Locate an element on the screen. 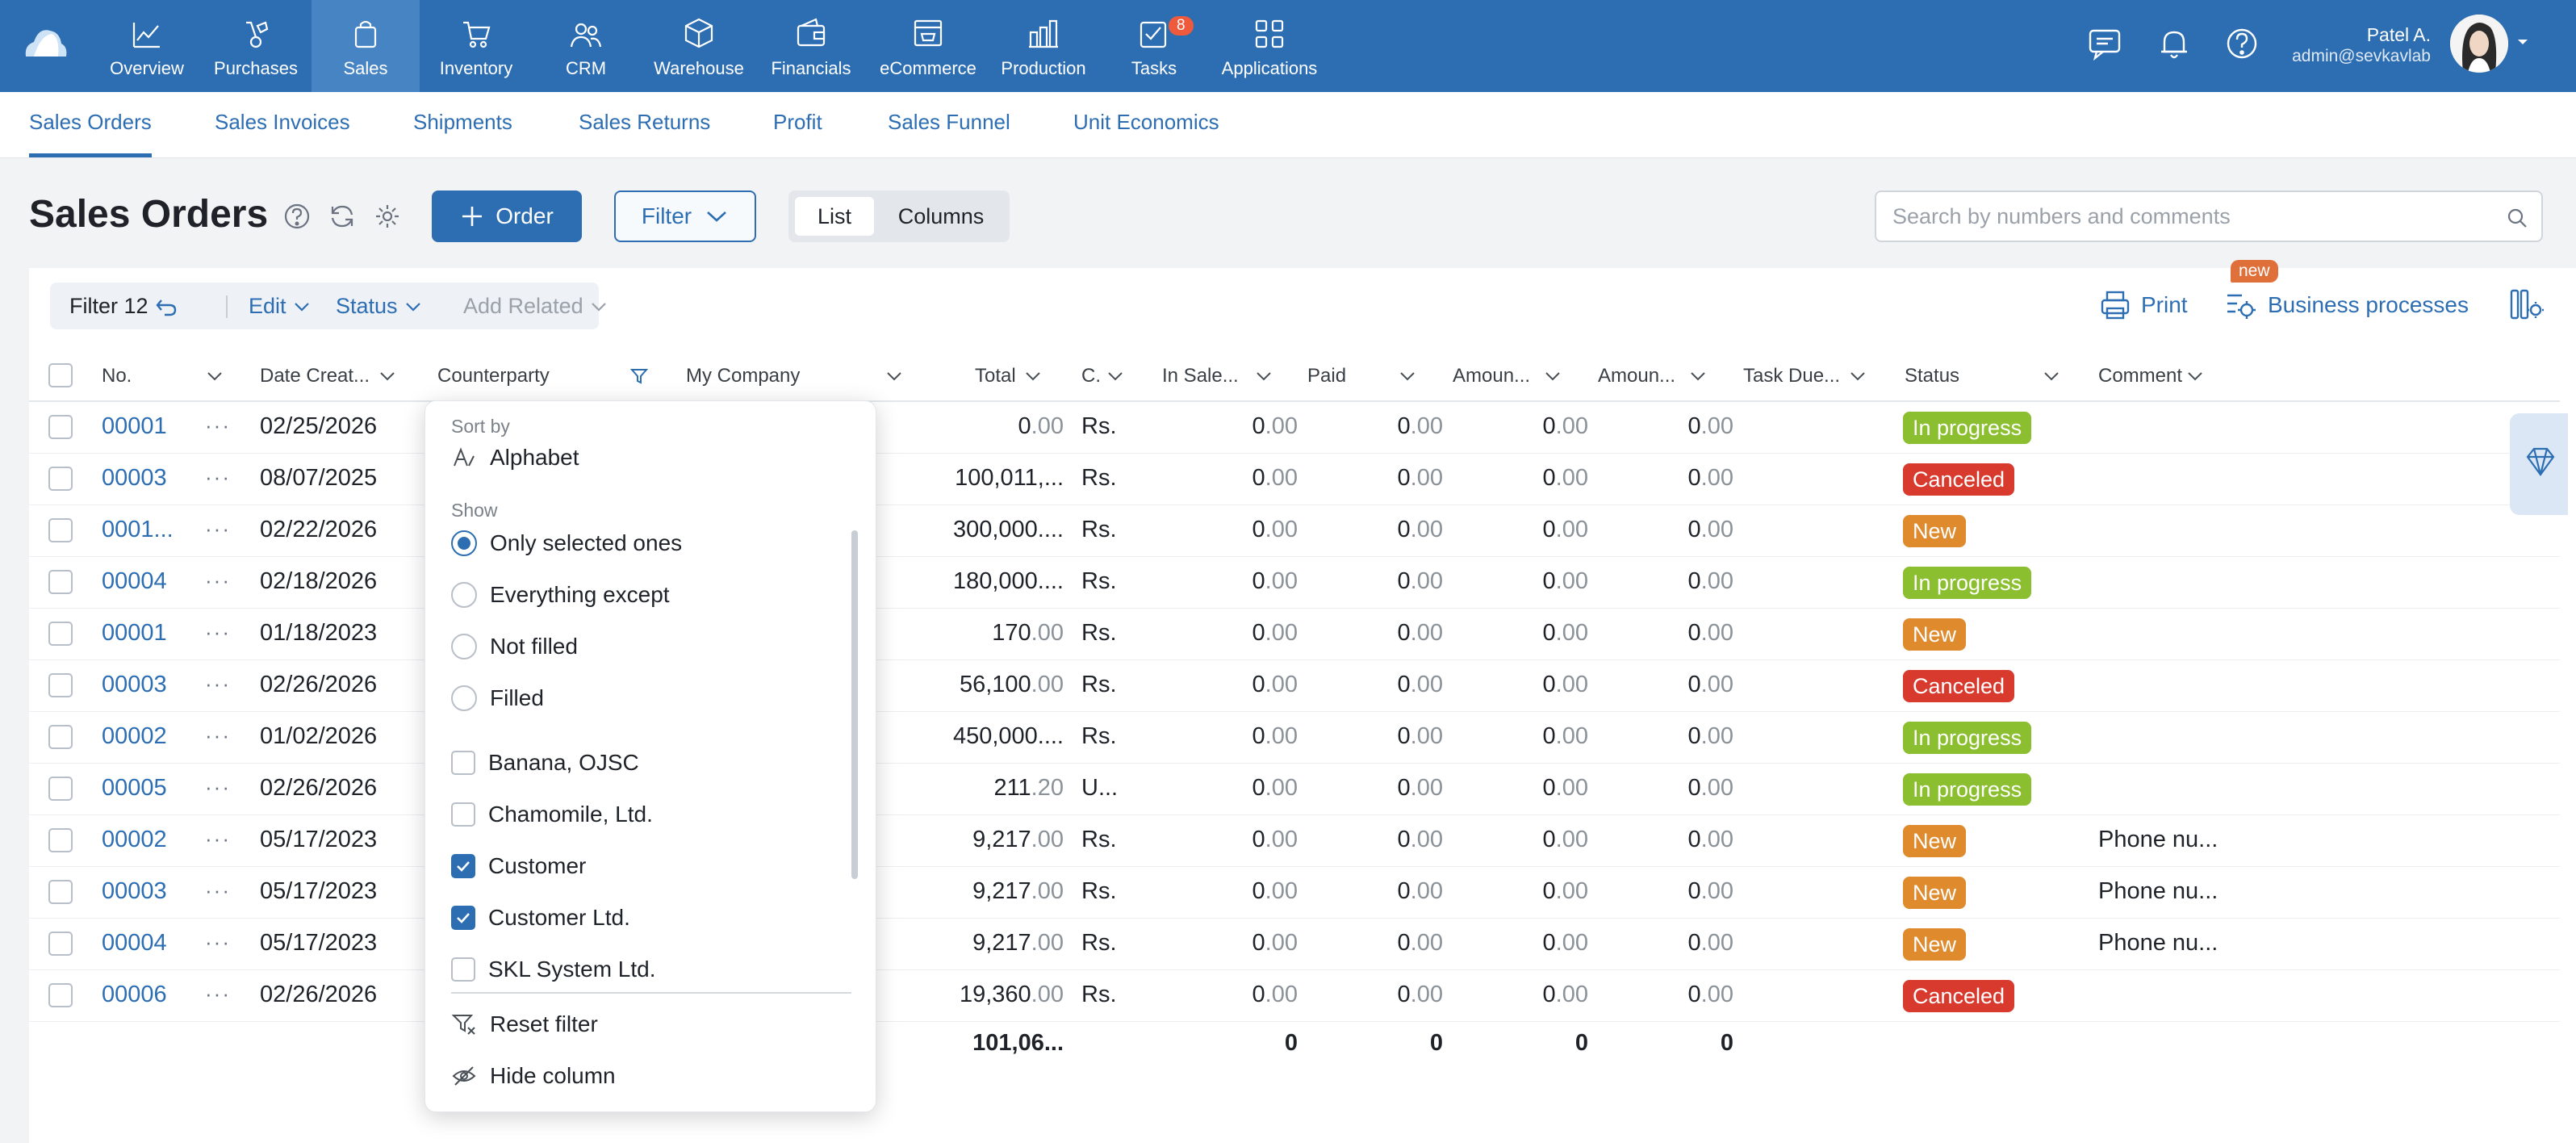  filter-funnel-icon is located at coordinates (639, 376).